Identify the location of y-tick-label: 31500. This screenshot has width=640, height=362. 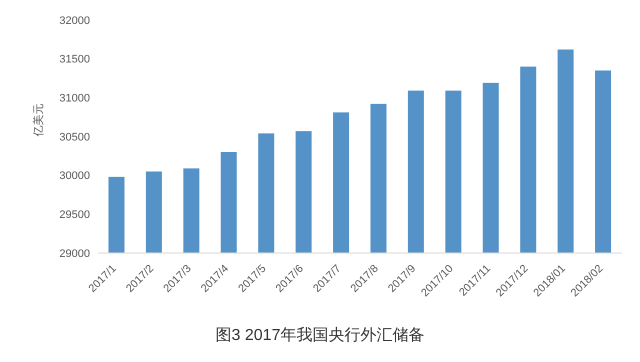
(74, 60).